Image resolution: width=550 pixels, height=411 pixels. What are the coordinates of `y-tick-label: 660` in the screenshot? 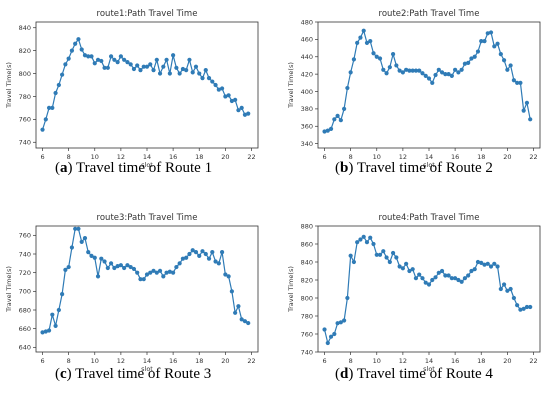 It's located at (25, 329).